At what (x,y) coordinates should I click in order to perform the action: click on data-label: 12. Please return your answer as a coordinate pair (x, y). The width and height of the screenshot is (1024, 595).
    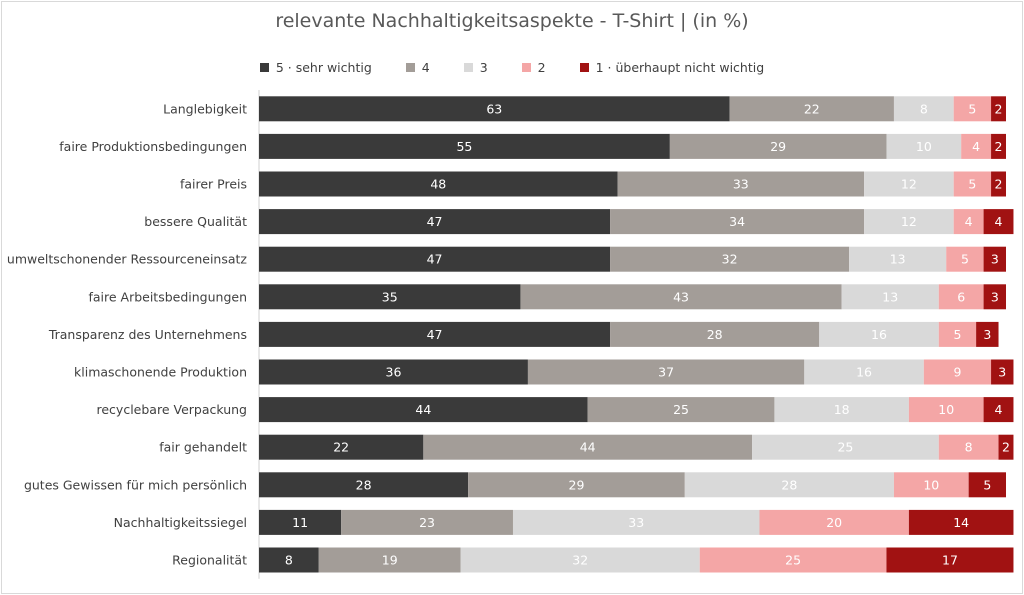
    Looking at the image, I should click on (909, 184).